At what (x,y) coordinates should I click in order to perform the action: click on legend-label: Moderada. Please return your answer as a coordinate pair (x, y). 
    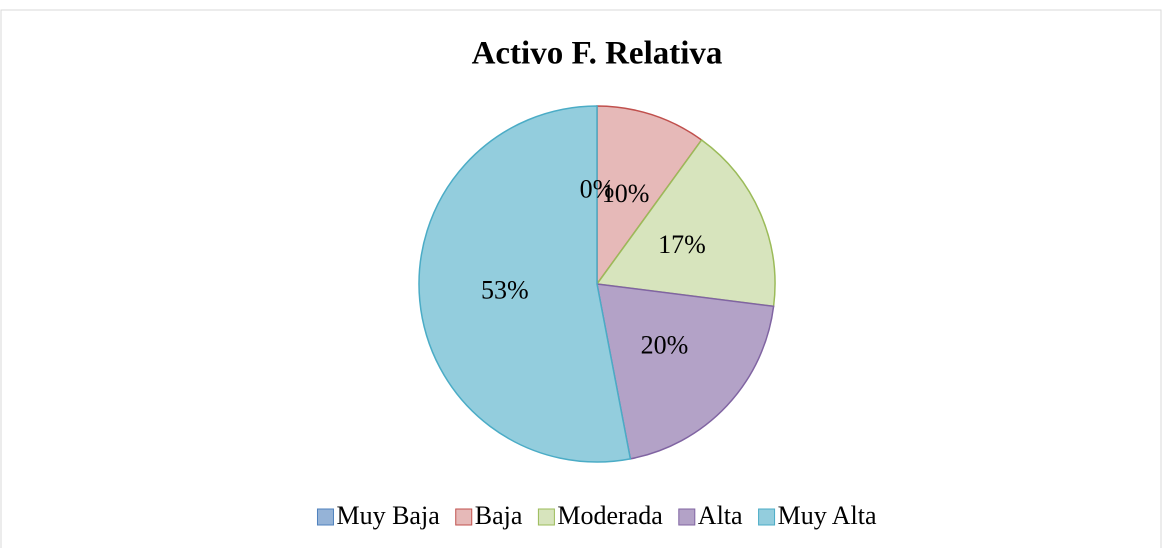
    Looking at the image, I should click on (610, 515).